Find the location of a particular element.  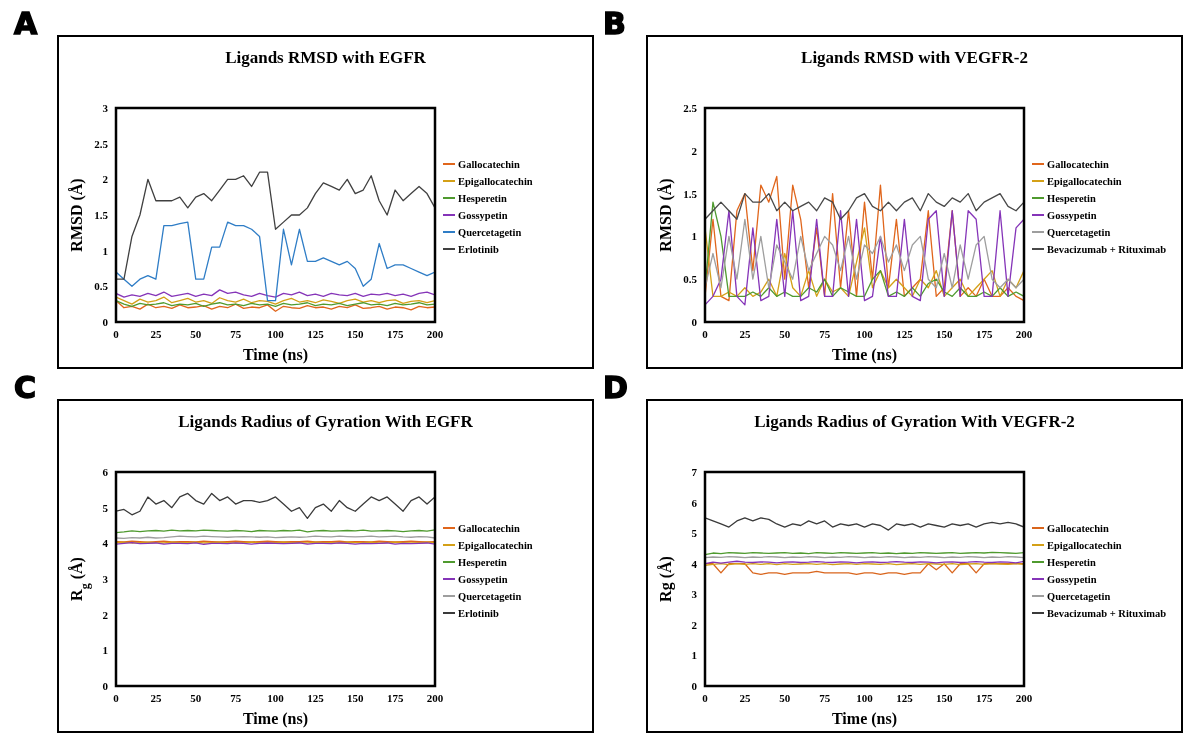

y-axis-title: Rg (Å) is located at coordinates (666, 579).